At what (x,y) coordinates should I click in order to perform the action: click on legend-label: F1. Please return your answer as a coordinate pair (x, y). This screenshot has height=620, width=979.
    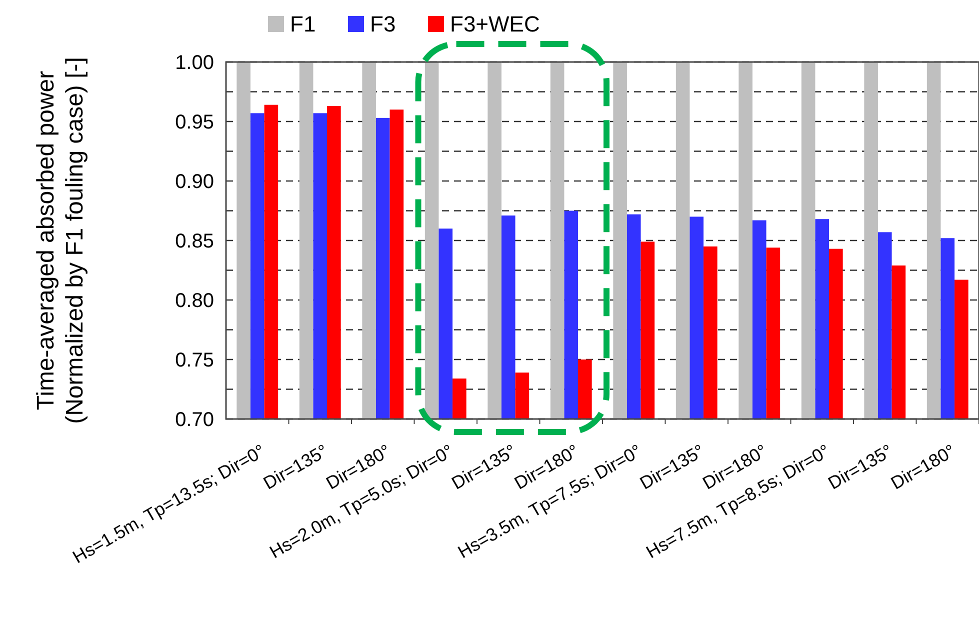
    Looking at the image, I should click on (303, 24).